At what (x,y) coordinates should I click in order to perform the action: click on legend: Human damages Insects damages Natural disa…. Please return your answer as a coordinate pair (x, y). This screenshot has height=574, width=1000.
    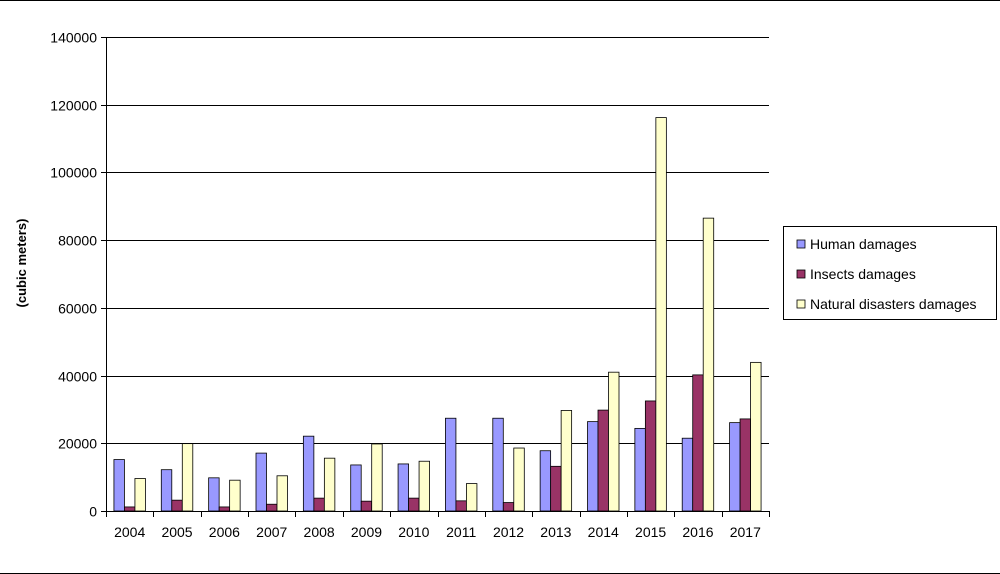
    Looking at the image, I should click on (890, 273).